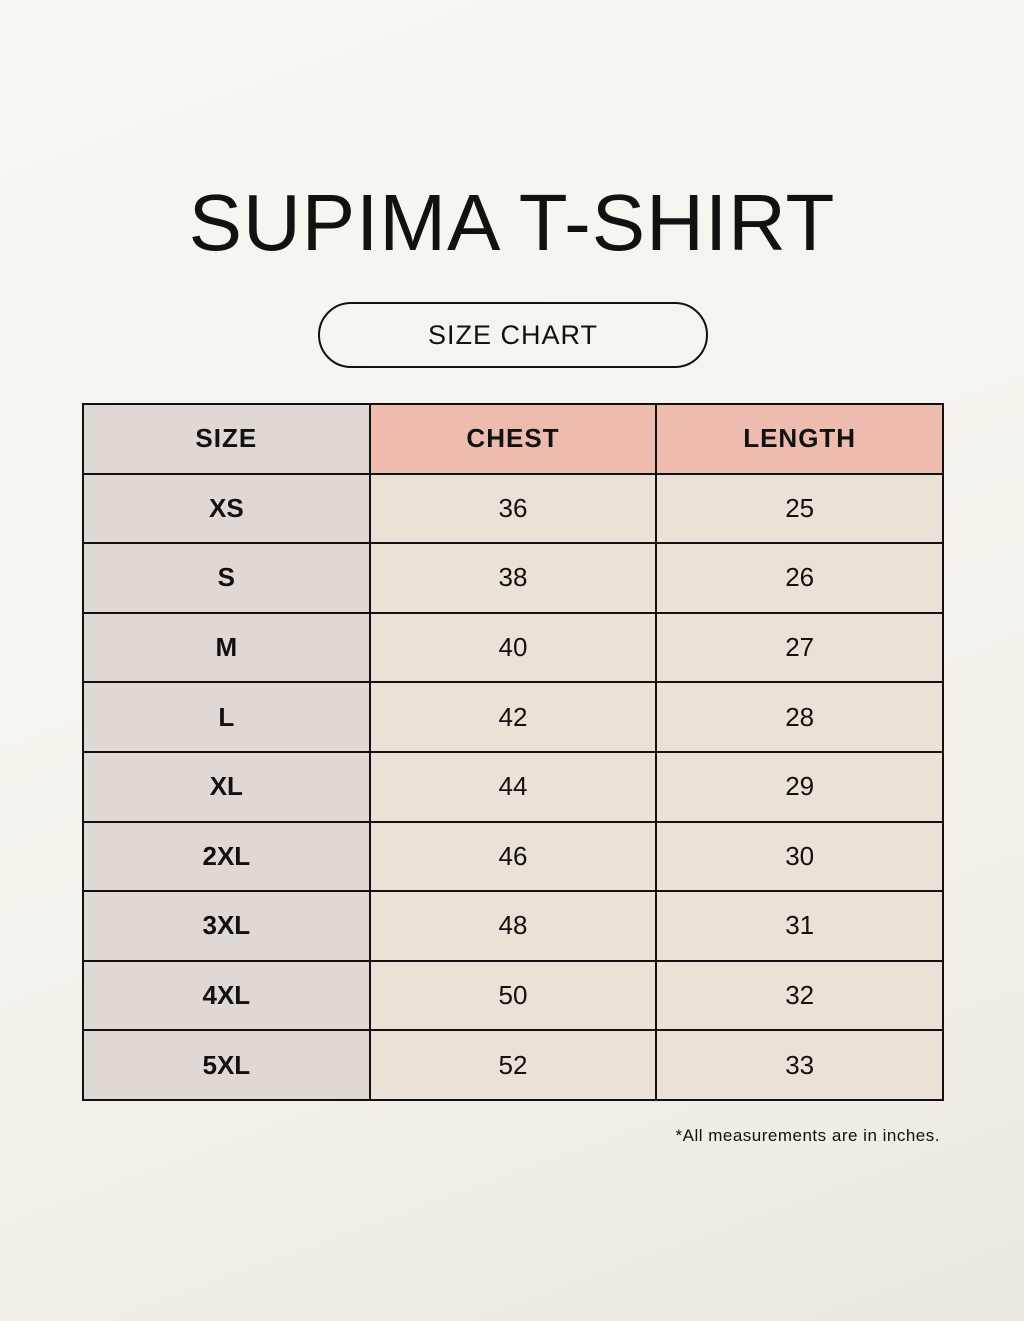 This screenshot has height=1321, width=1024. Describe the element at coordinates (226, 717) in the screenshot. I see `size-cell: L` at that location.